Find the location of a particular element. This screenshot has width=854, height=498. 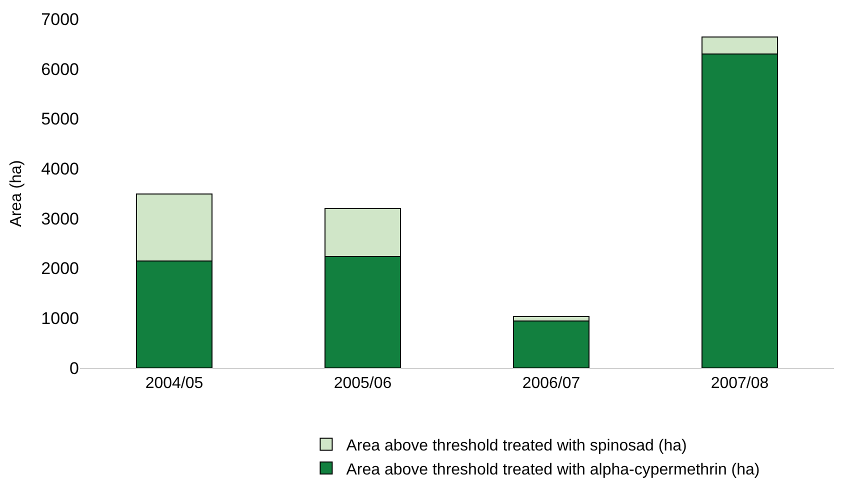

y-tick-label: 4000 is located at coordinates (60, 169).